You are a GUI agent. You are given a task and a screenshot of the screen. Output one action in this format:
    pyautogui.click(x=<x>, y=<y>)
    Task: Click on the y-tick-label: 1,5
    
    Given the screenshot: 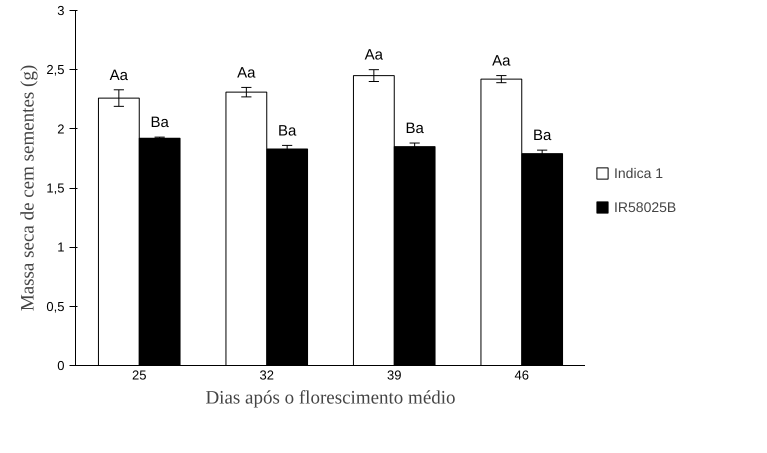 What is the action you would take?
    pyautogui.click(x=55, y=188)
    